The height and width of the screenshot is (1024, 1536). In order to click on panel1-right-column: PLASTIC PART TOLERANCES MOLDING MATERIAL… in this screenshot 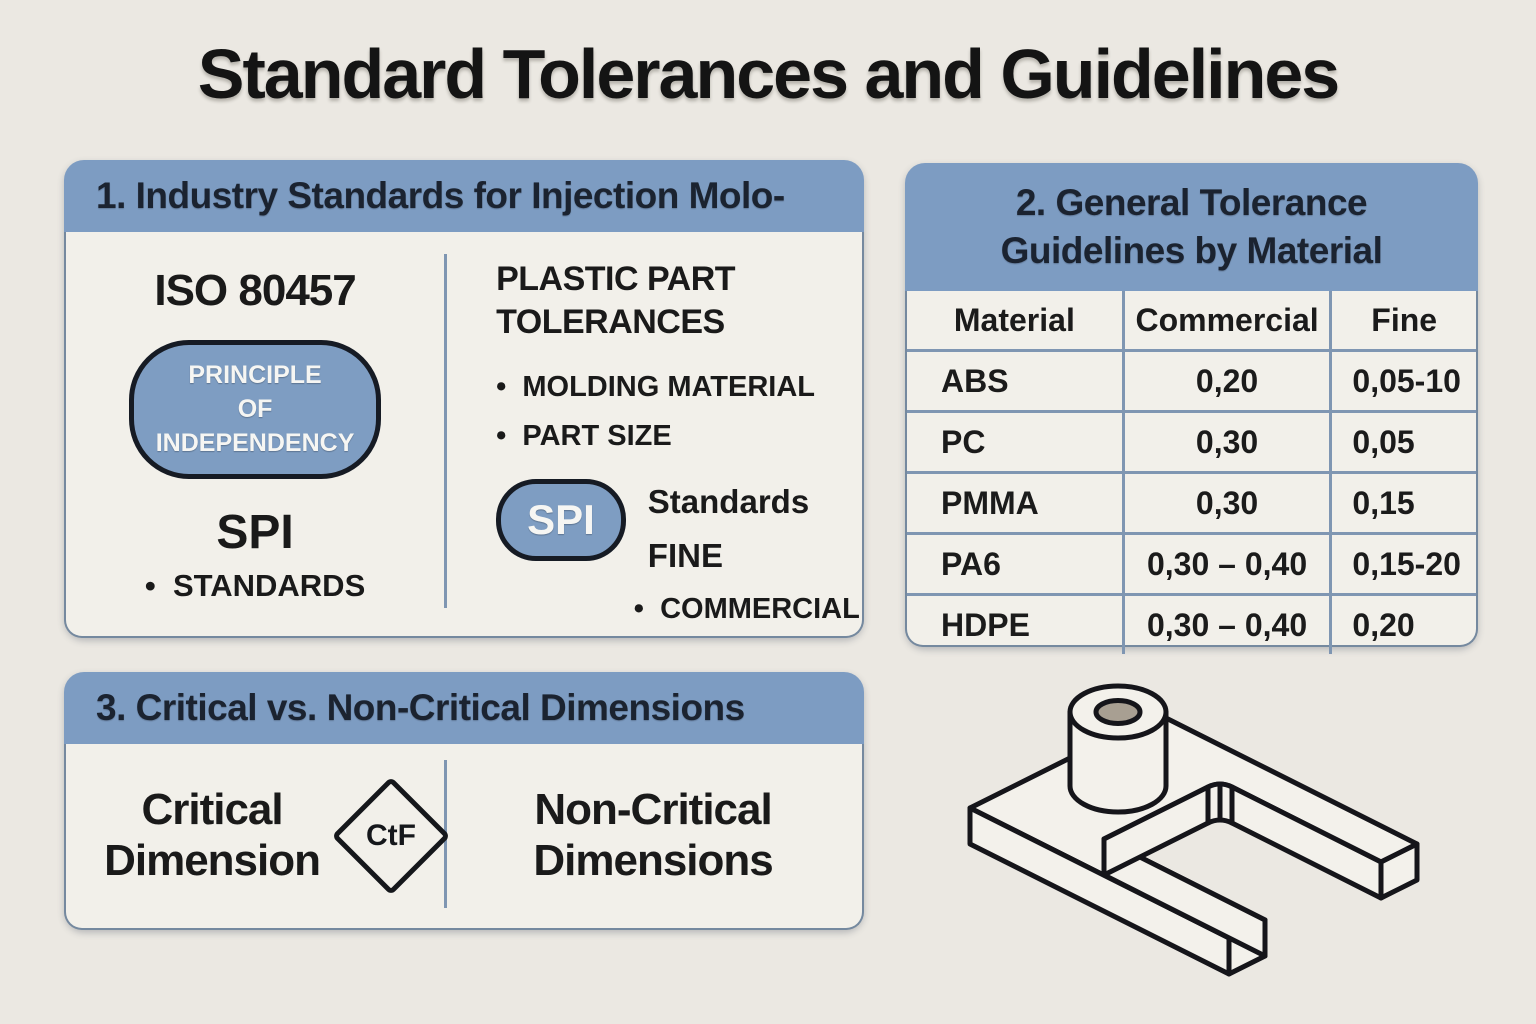, I will do `click(653, 434)`.